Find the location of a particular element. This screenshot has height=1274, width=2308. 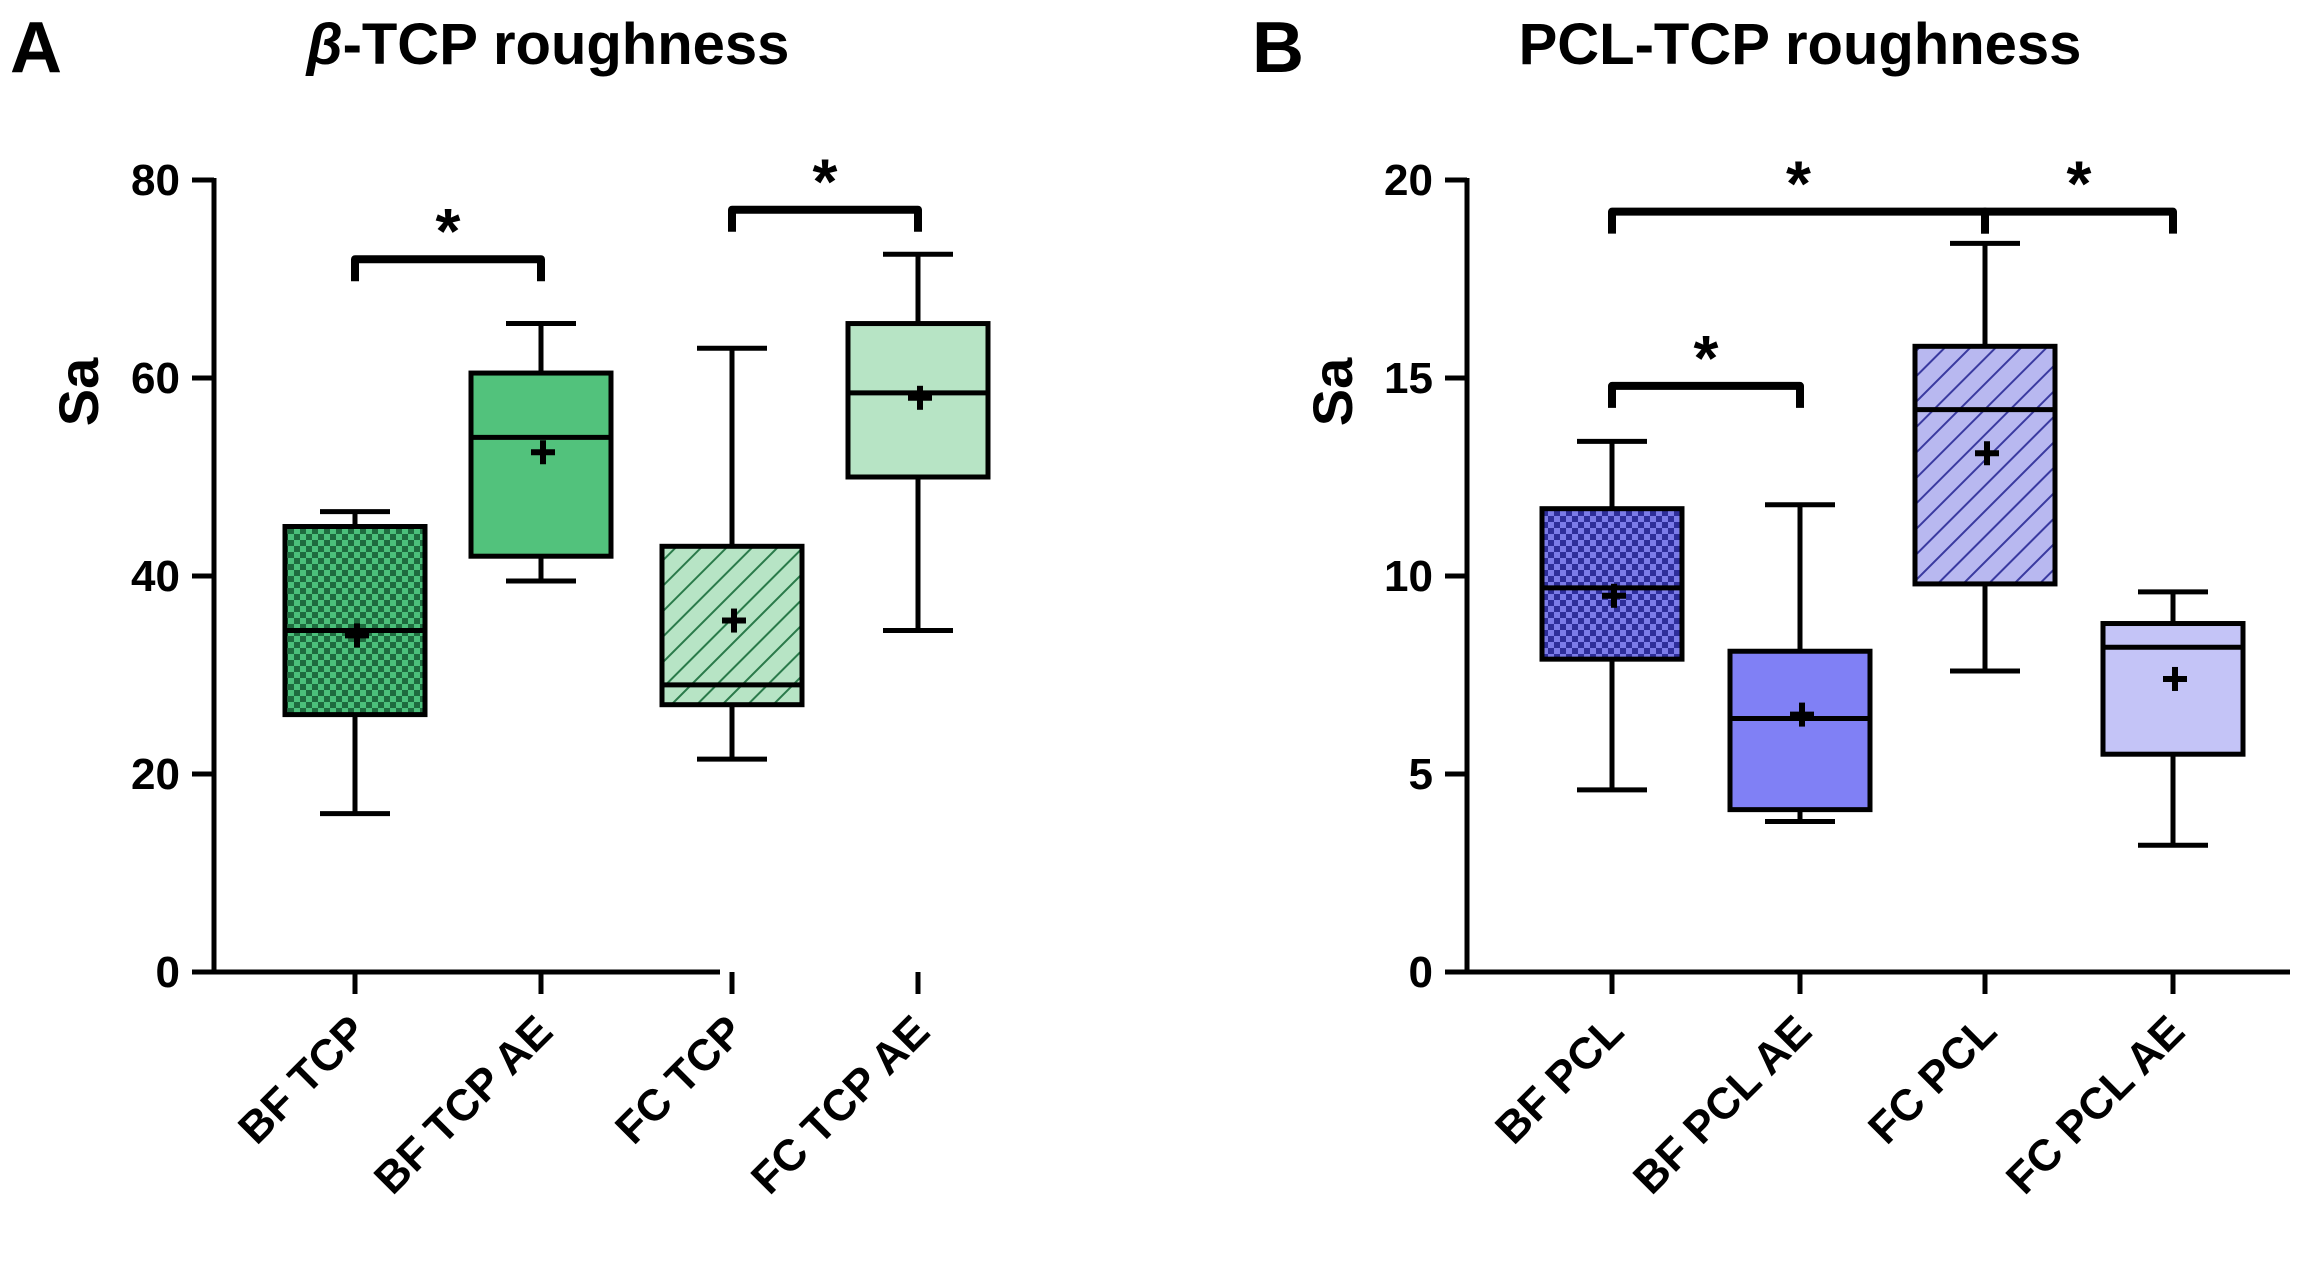

panel-a-title-rest: -TCP roughness is located at coordinates (566, 44).